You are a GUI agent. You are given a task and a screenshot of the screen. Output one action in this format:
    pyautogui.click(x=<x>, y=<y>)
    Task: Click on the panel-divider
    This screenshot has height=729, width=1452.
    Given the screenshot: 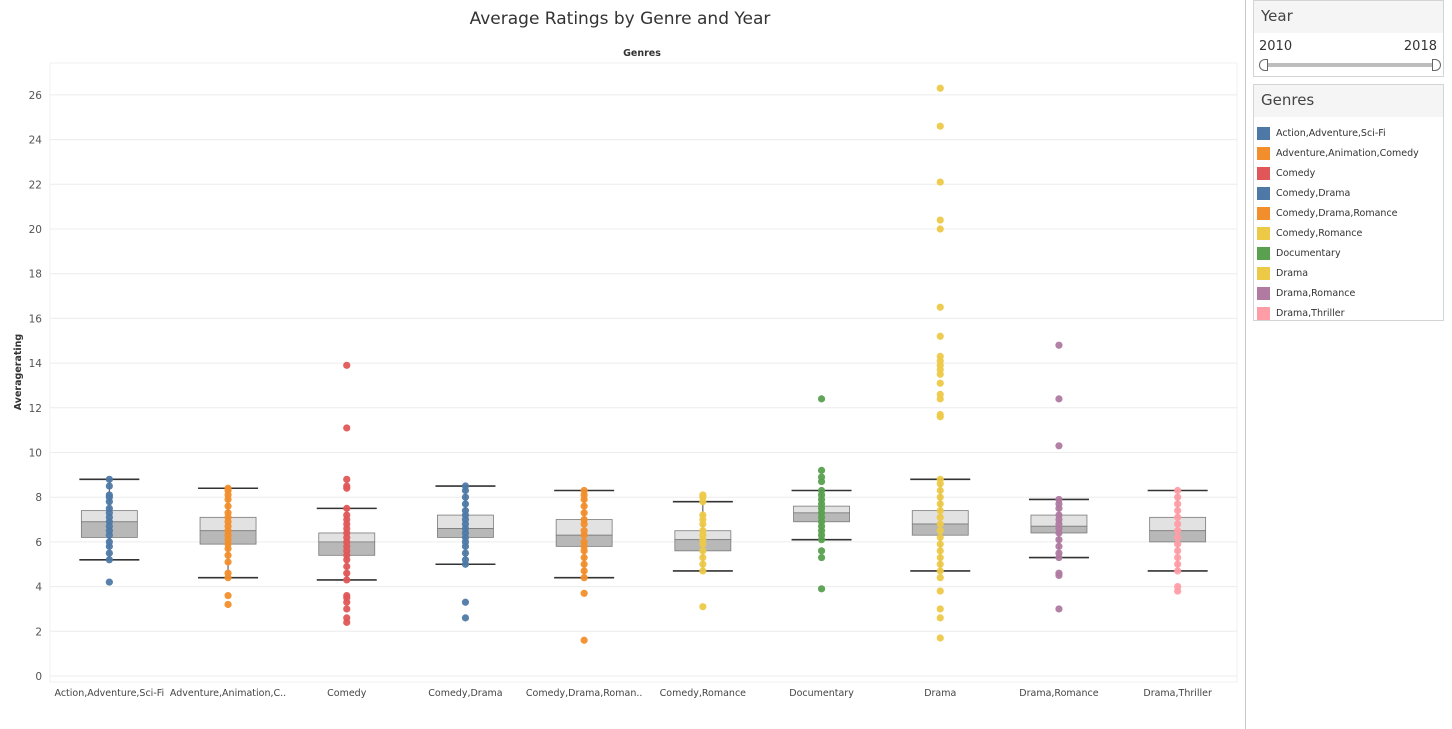 What is the action you would take?
    pyautogui.click(x=1245, y=364)
    